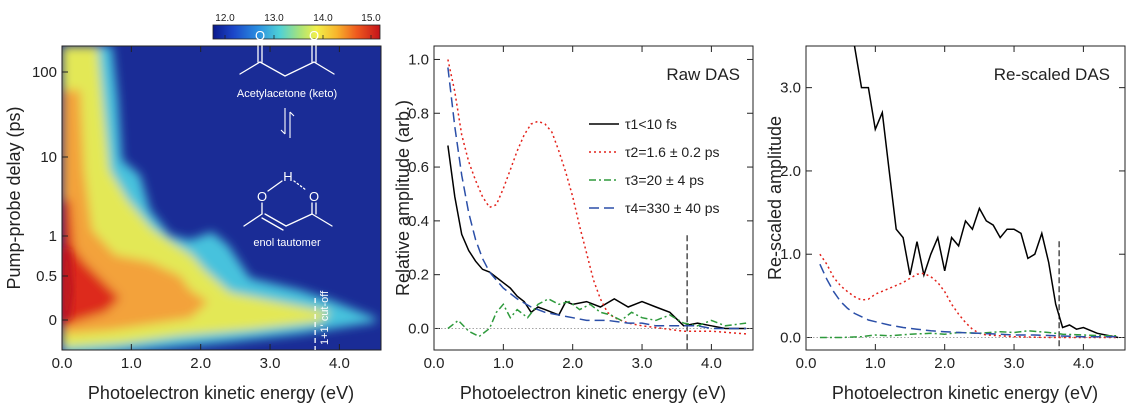 The height and width of the screenshot is (404, 1134). Describe the element at coordinates (274, 18) in the screenshot. I see `colorbar-tick-label: 13.0` at that location.